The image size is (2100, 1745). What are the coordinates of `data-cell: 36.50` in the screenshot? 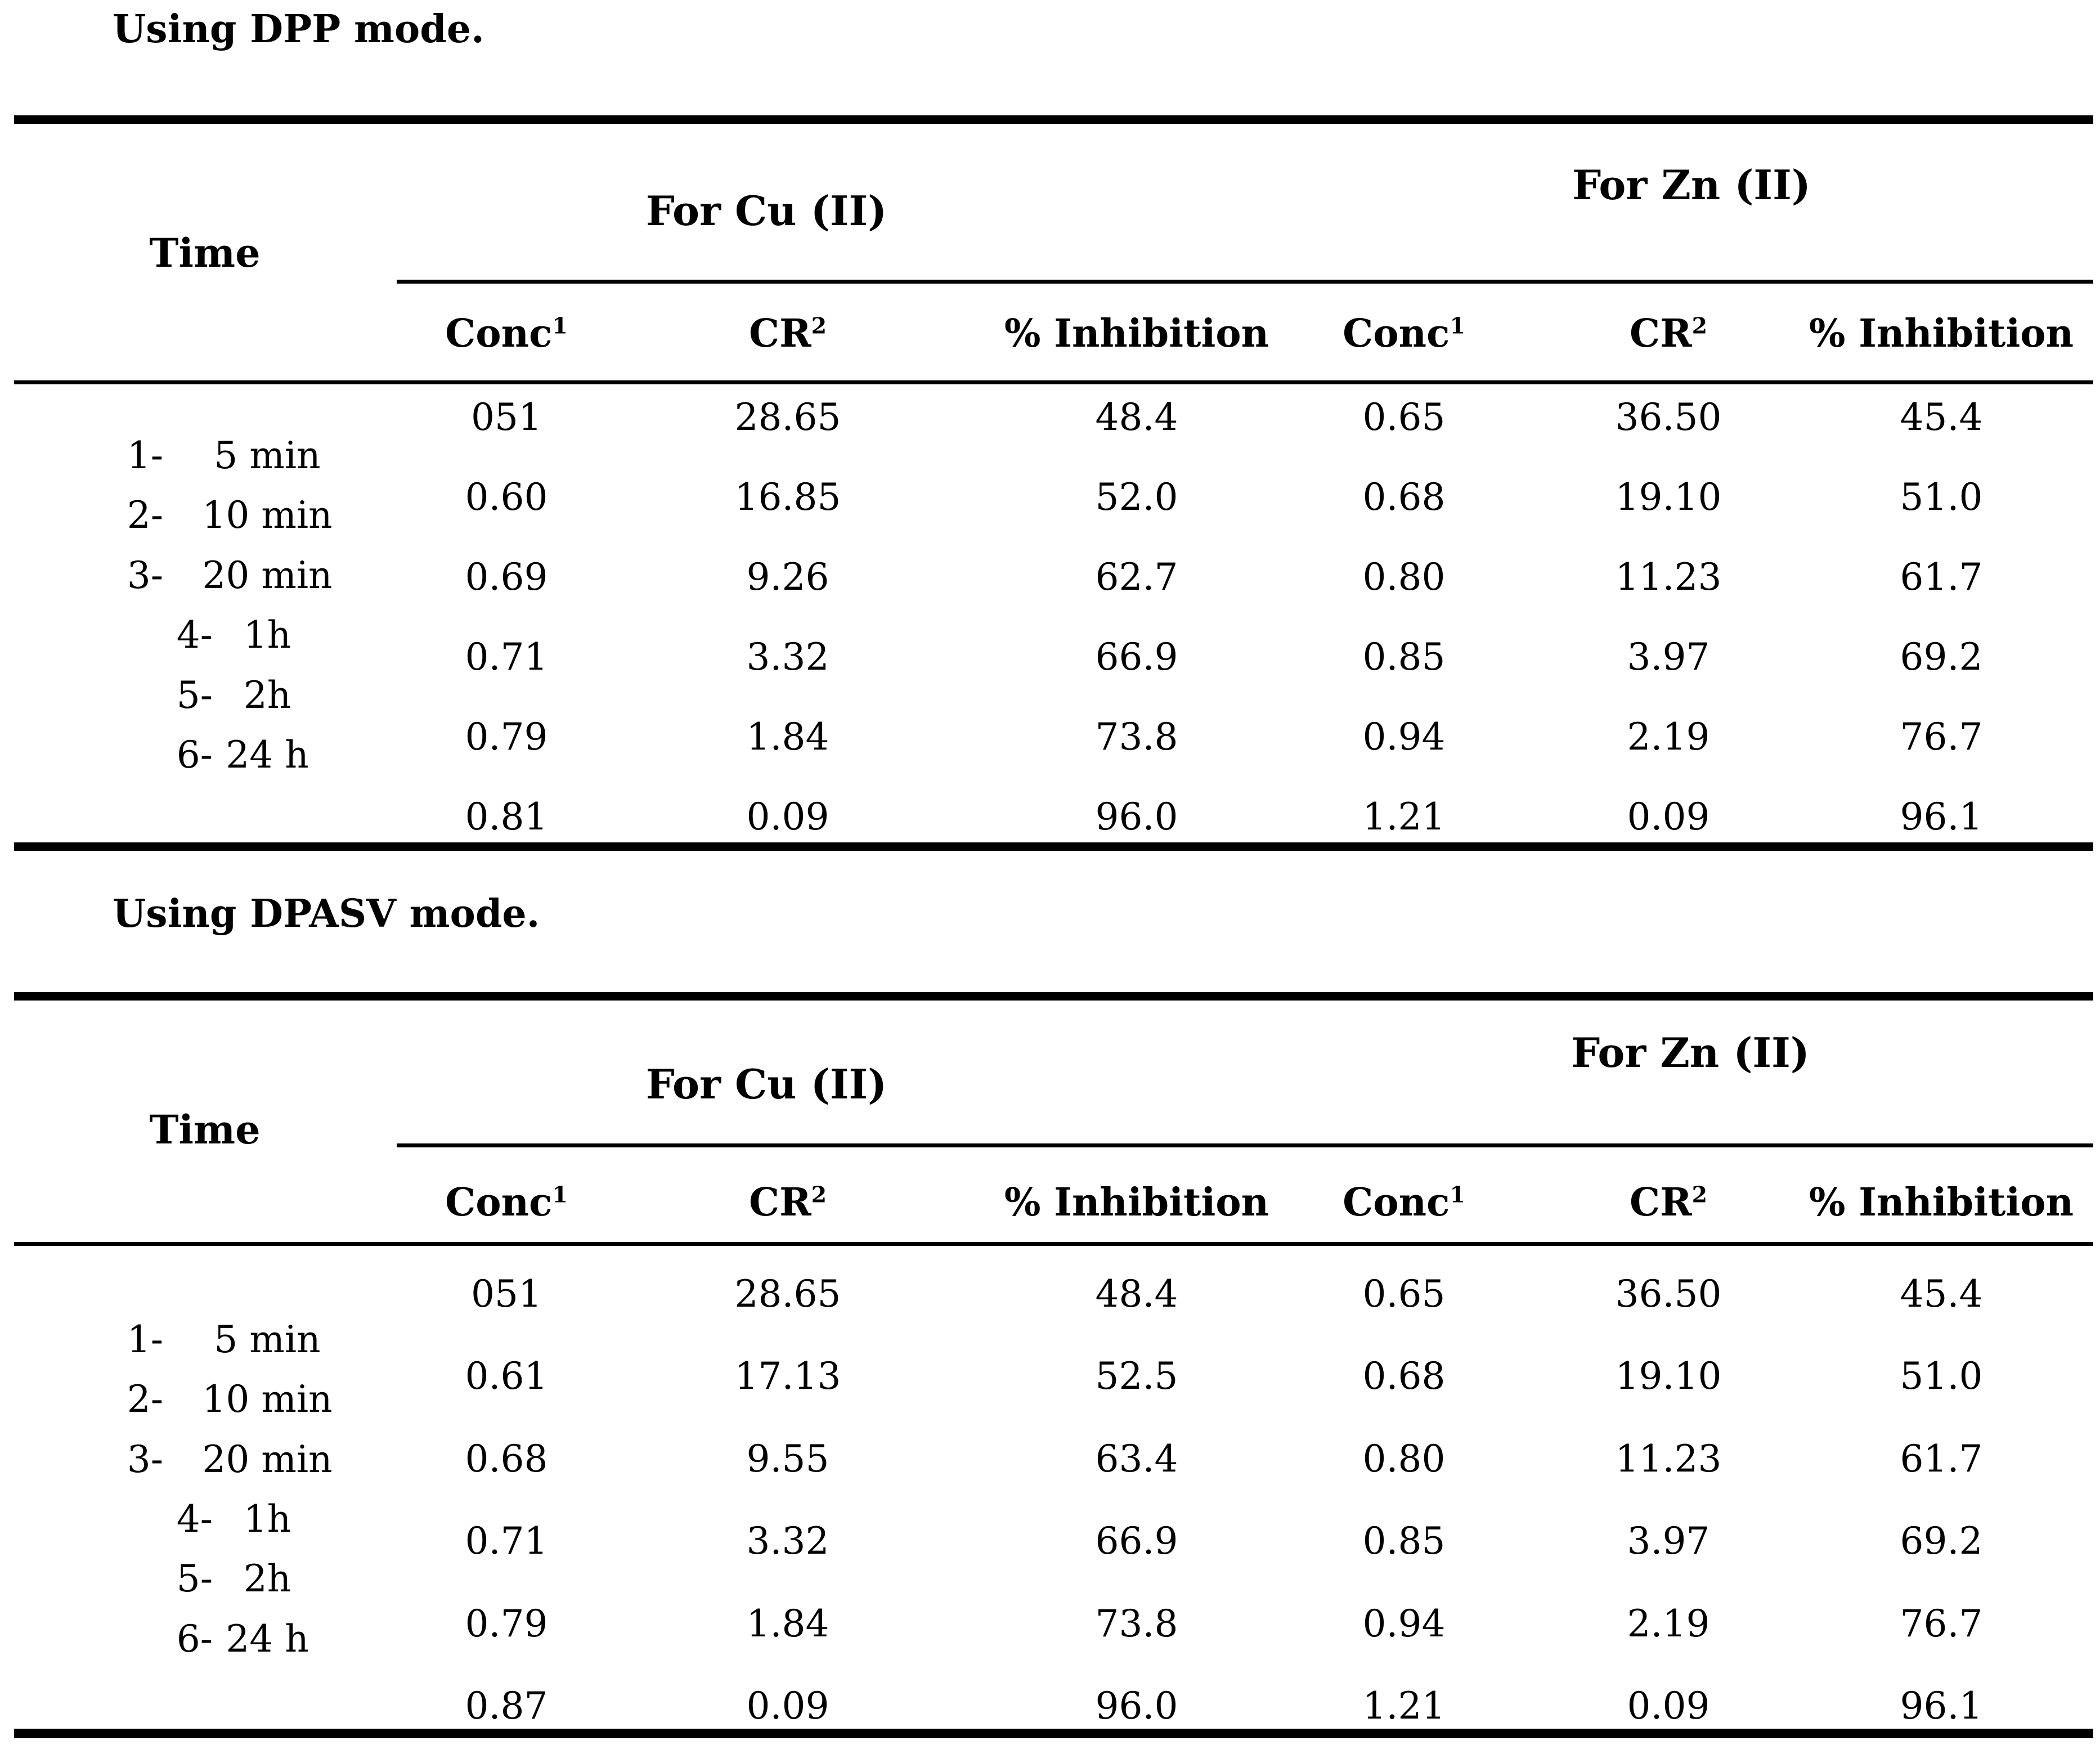 It's located at (1669, 417).